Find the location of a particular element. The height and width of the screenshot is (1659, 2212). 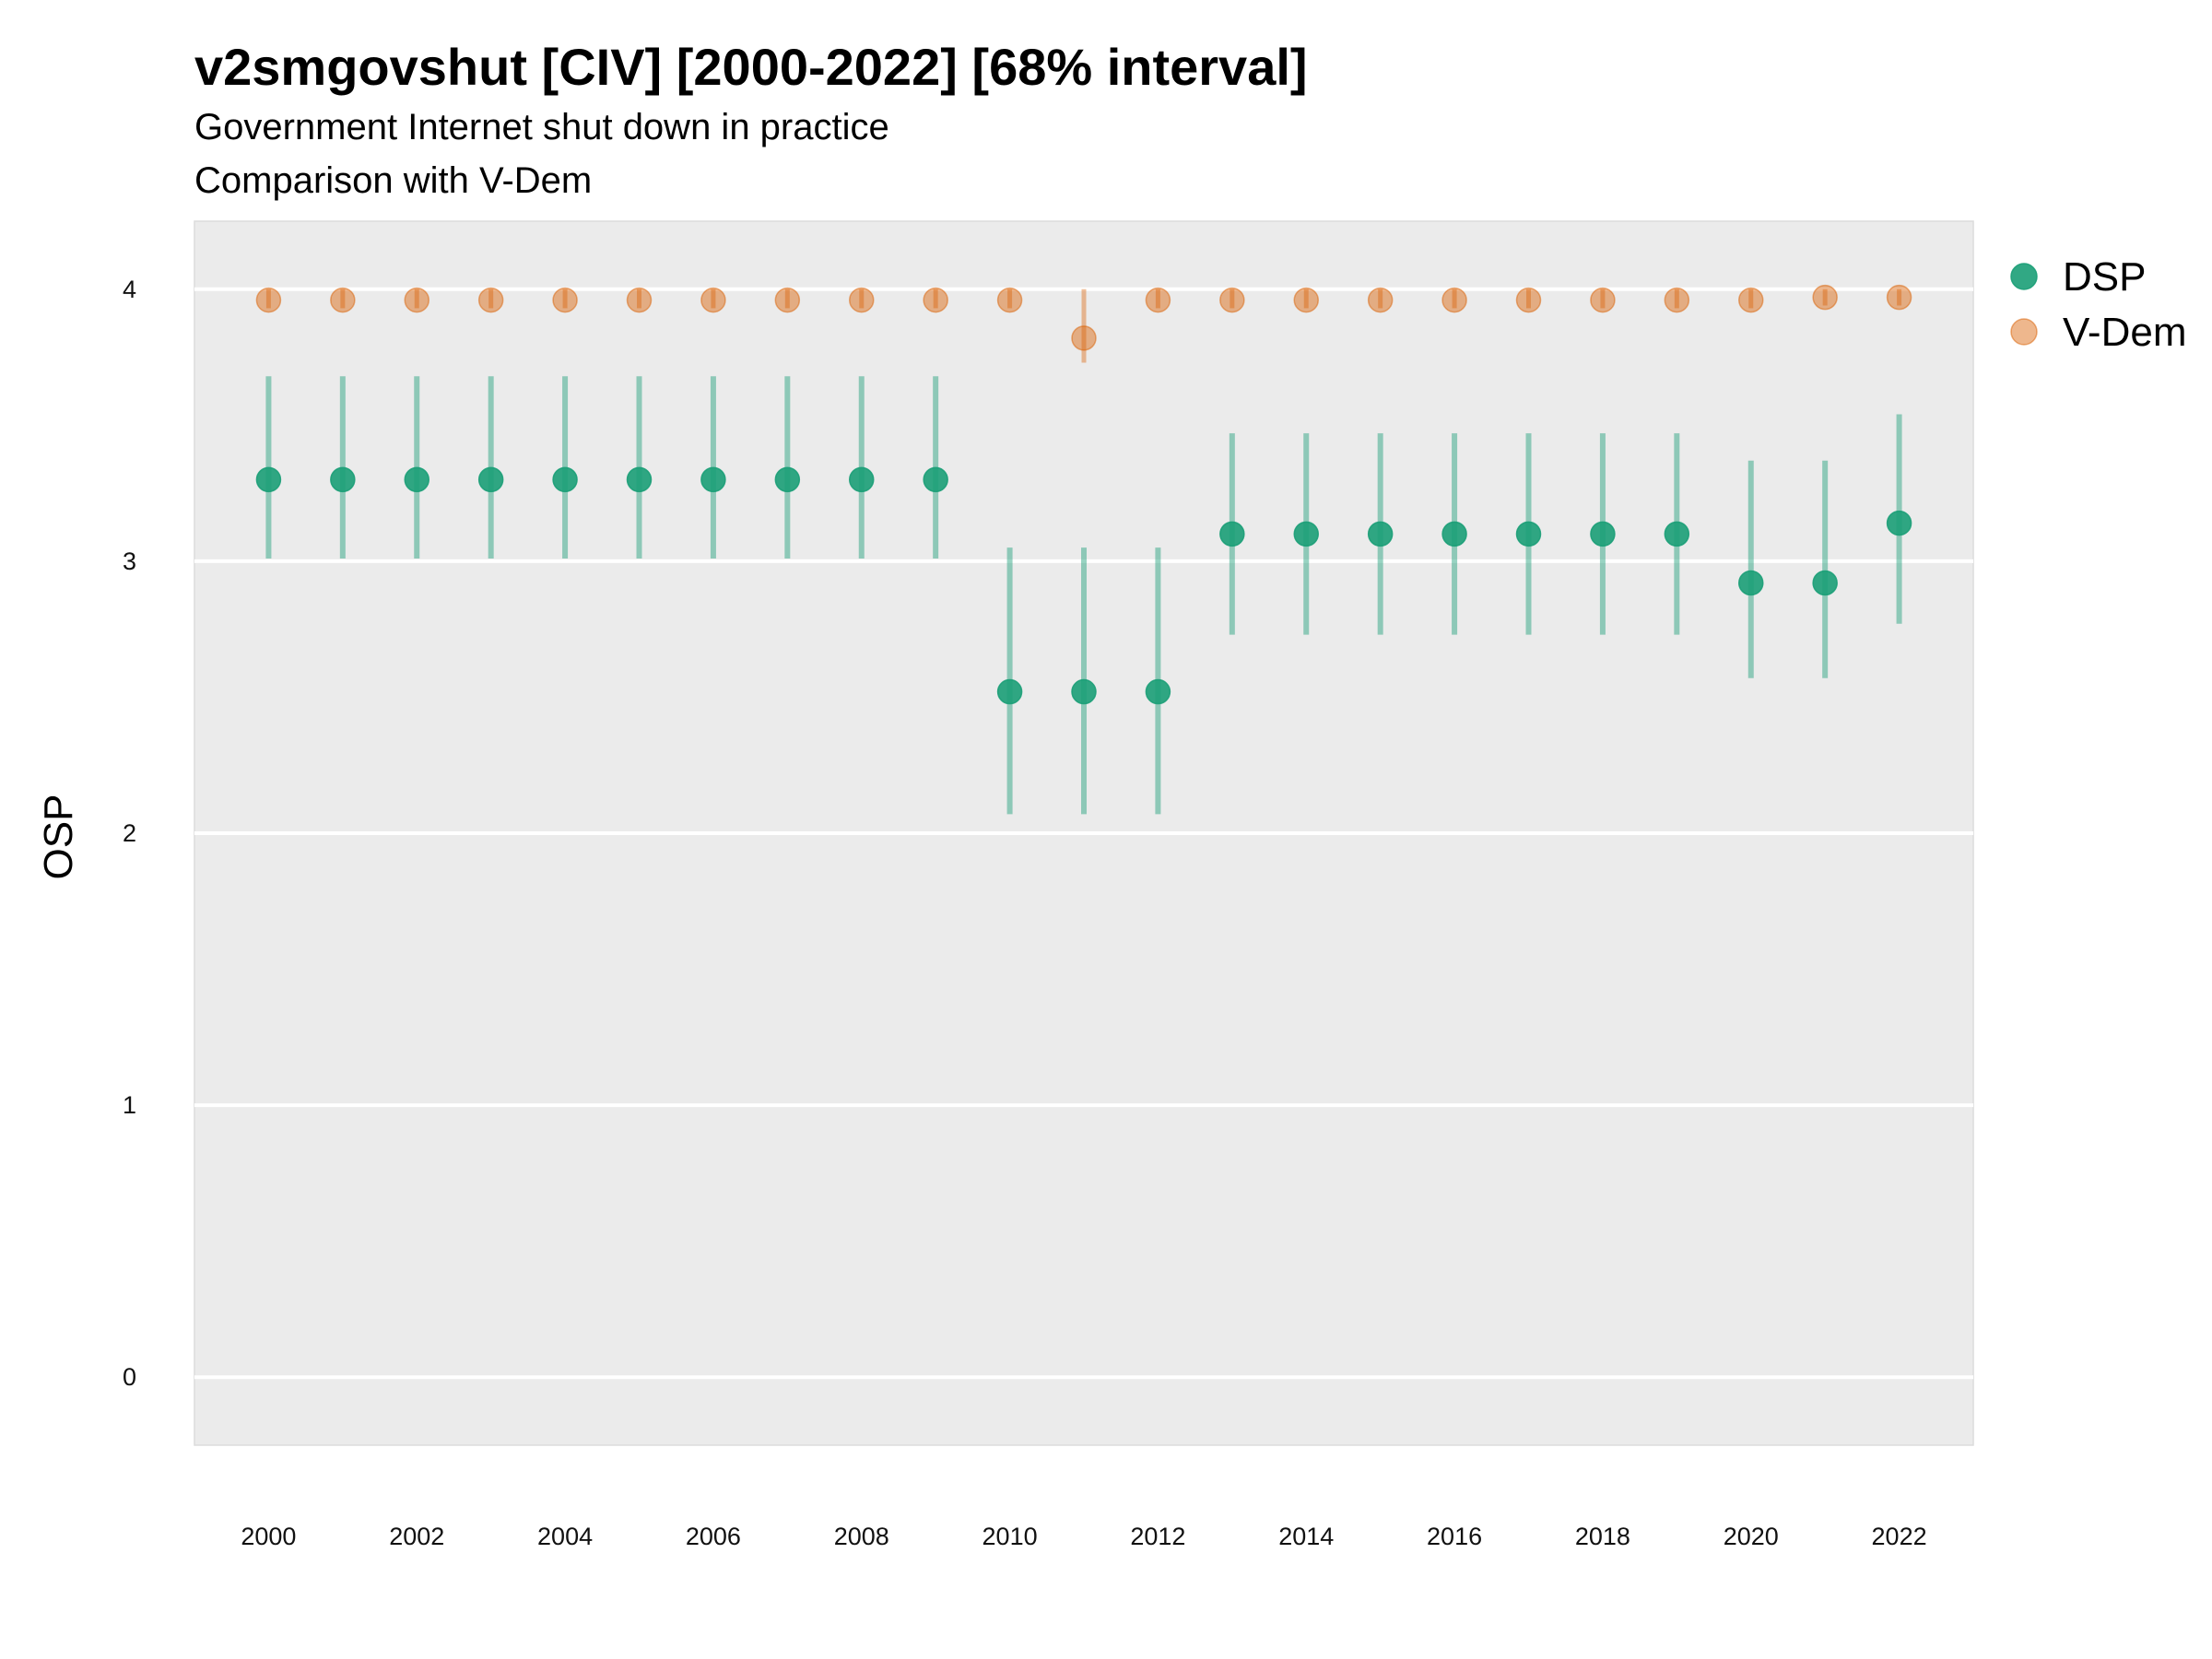

series-v-dem is located at coordinates (1083, 323).